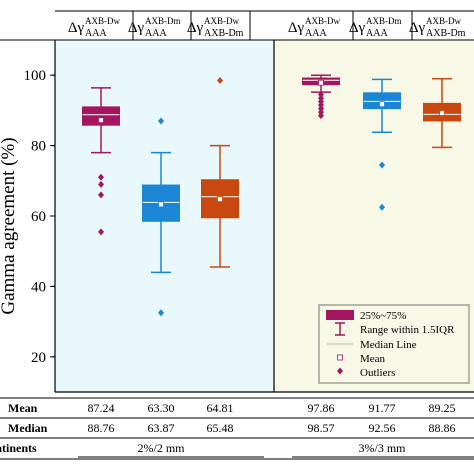  I want to click on table-value: 64.81, so click(220, 408).